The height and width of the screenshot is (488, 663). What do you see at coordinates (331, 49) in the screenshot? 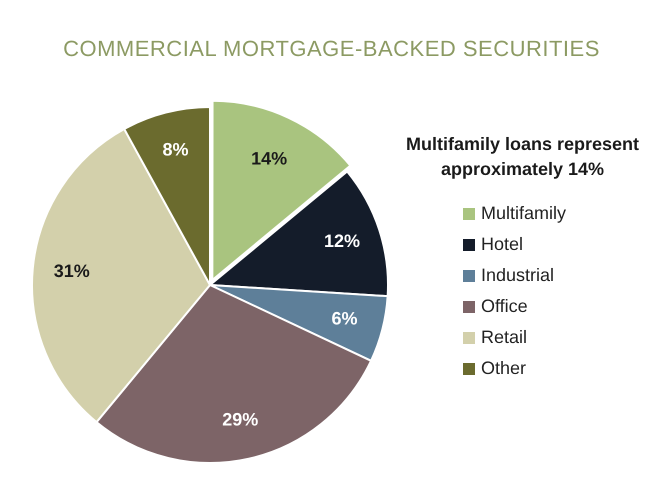
I see `chart-title: COMMERCIAL MORTGAGE-BACKED SECURITIES` at bounding box center [331, 49].